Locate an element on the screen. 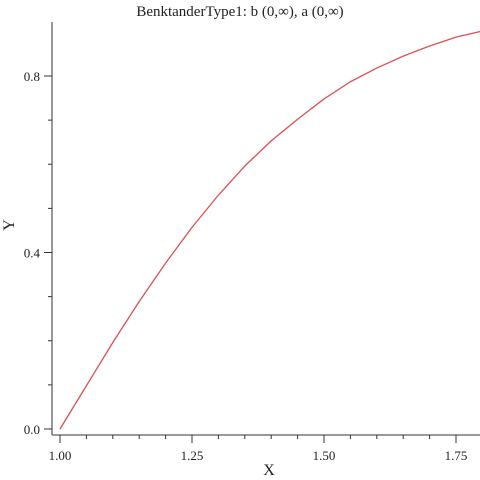 The height and width of the screenshot is (480, 480). x-tick-label: 1.25 is located at coordinates (192, 455).